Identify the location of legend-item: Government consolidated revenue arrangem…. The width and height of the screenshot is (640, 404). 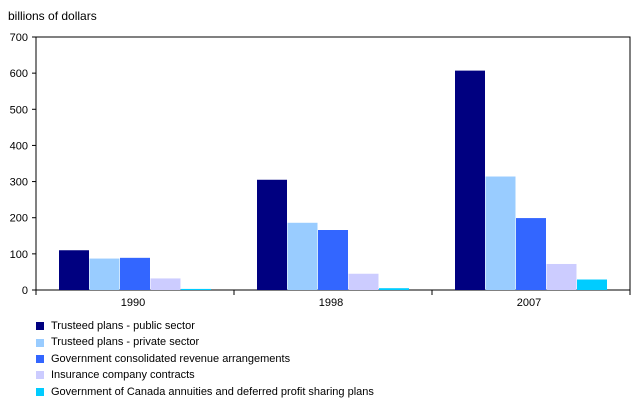
(205, 359).